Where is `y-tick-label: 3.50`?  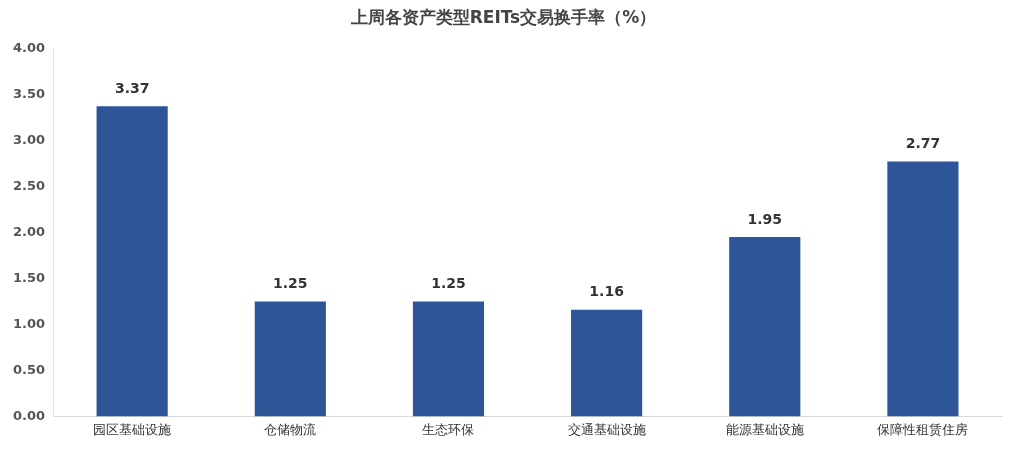 y-tick-label: 3.50 is located at coordinates (29, 93).